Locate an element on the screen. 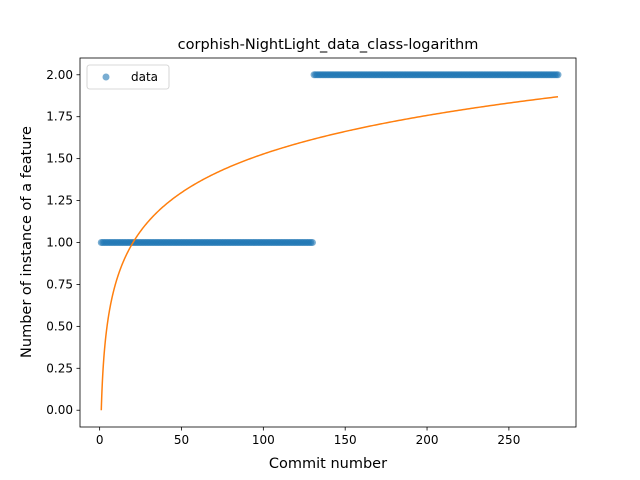 This screenshot has height=480, width=640. y-tick-label: 0.25 is located at coordinates (59, 368).